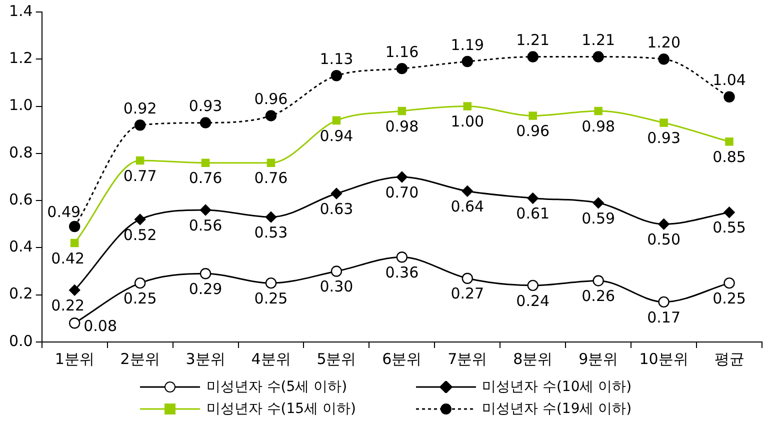 The image size is (772, 430). Describe the element at coordinates (20, 341) in the screenshot. I see `y-tick-label: 0.0` at that location.